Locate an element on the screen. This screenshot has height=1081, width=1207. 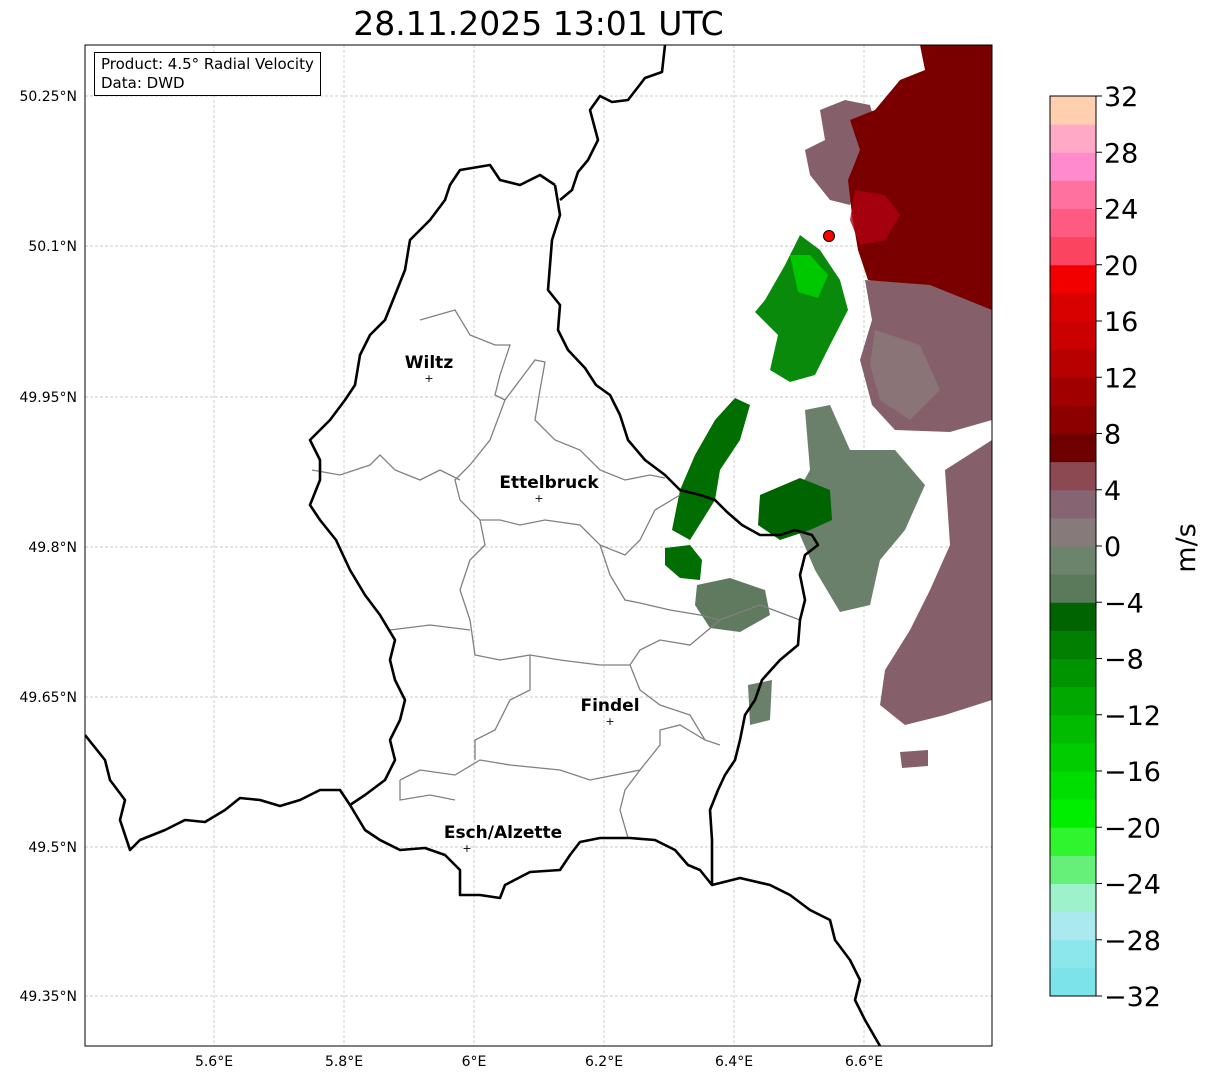
lon-tick: 6.6°E is located at coordinates (864, 1062).